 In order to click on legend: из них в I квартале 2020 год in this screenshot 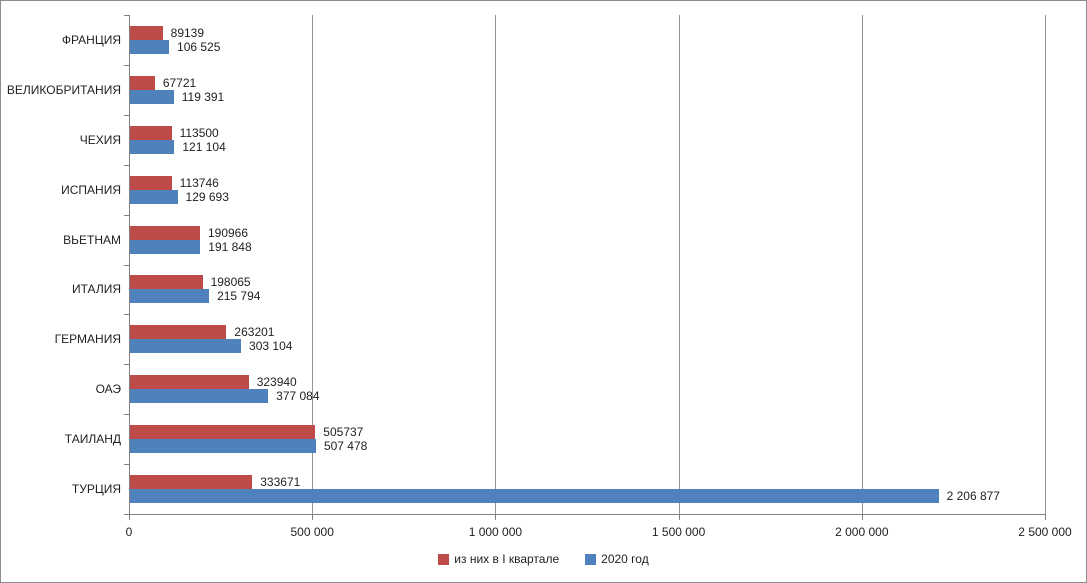, I will do `click(543, 559)`.